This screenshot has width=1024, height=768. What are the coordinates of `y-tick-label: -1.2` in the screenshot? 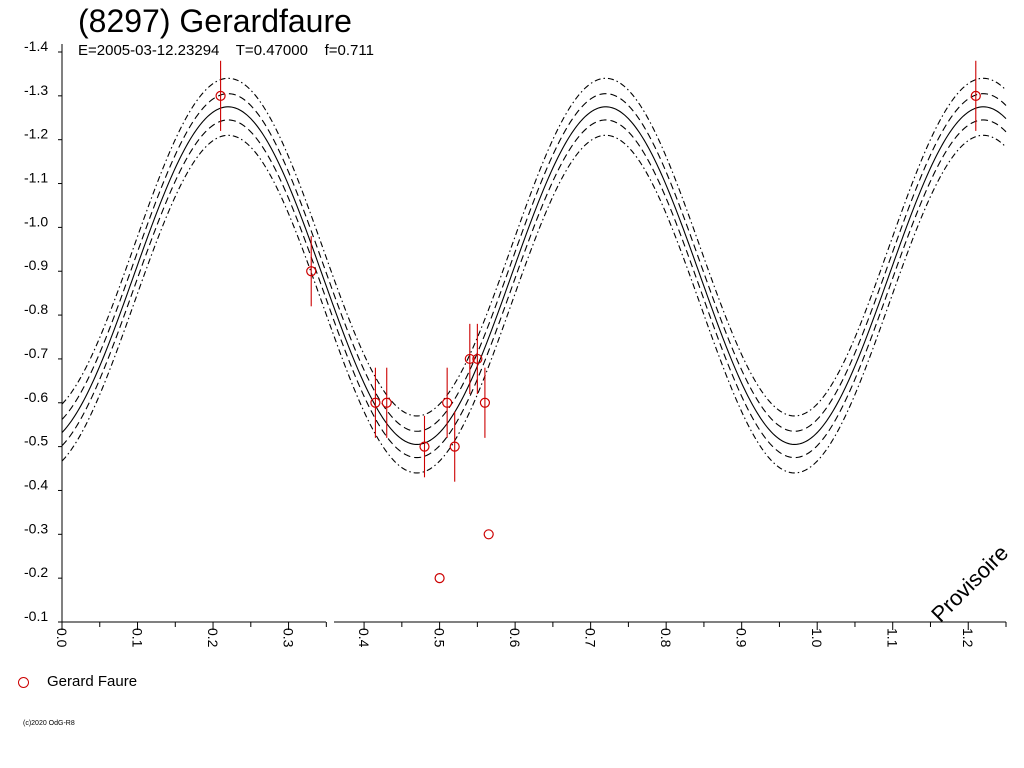 It's located at (36, 134).